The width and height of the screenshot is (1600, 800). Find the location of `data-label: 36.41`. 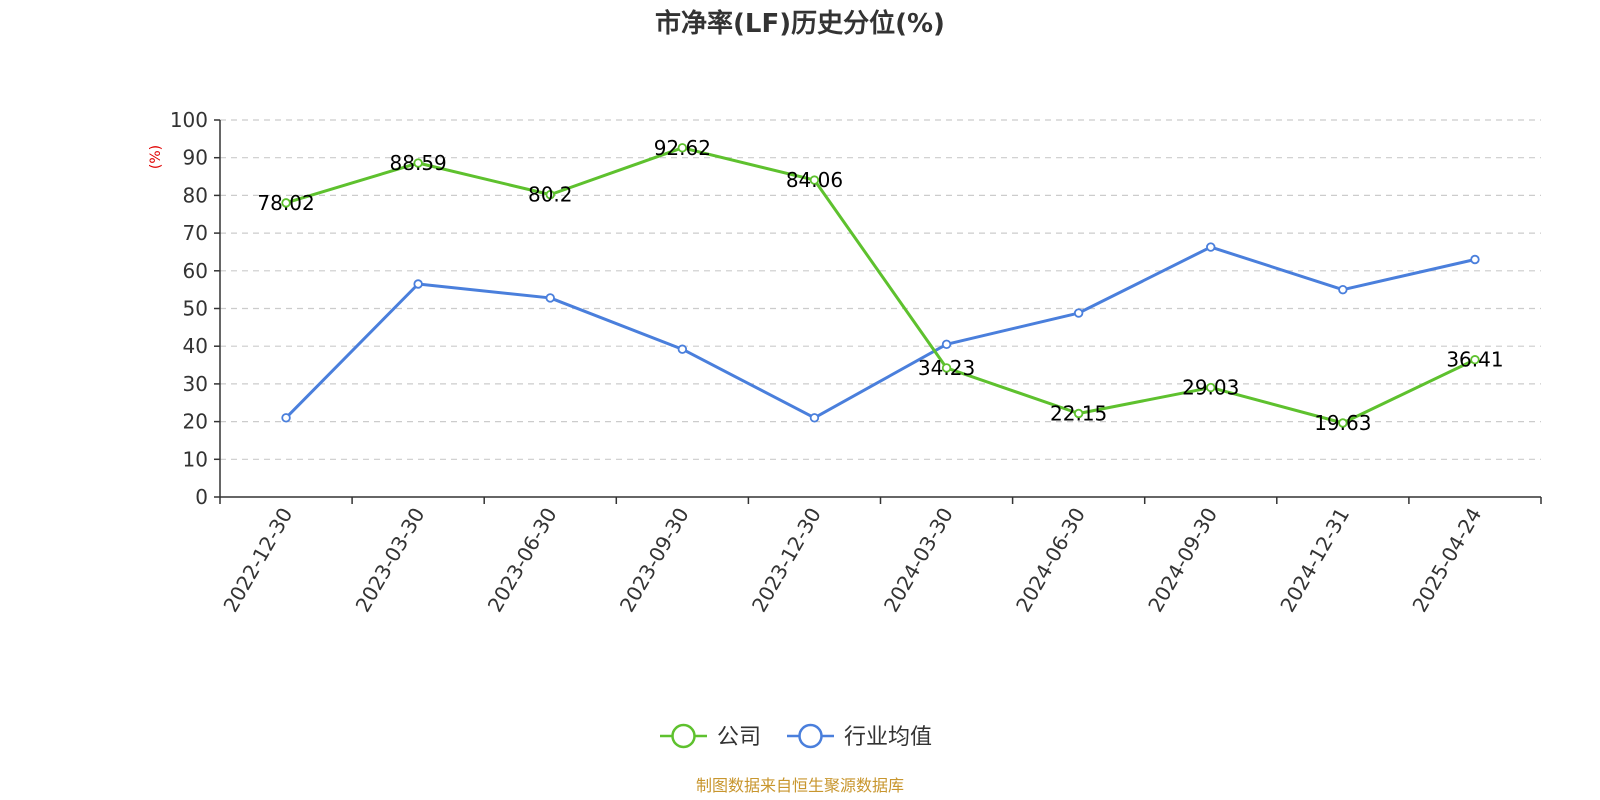

data-label: 36.41 is located at coordinates (1474, 360).